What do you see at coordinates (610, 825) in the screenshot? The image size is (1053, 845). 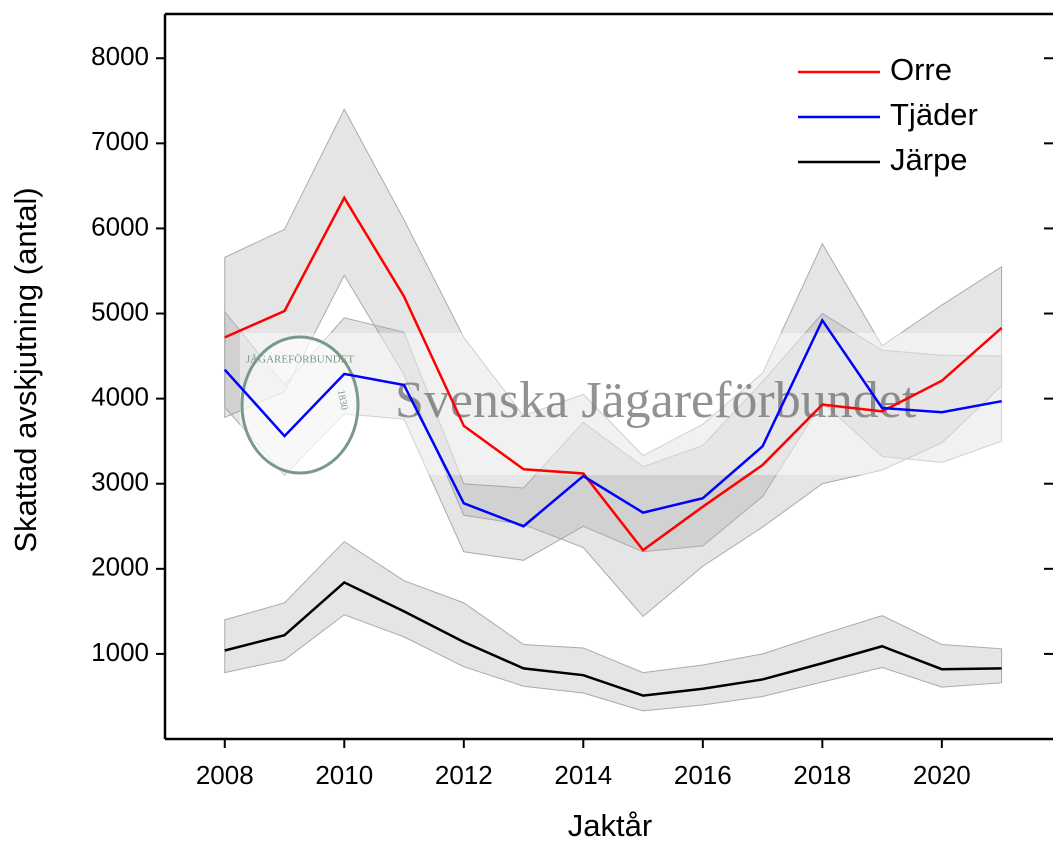 I see `x-axis-label: Jaktår` at bounding box center [610, 825].